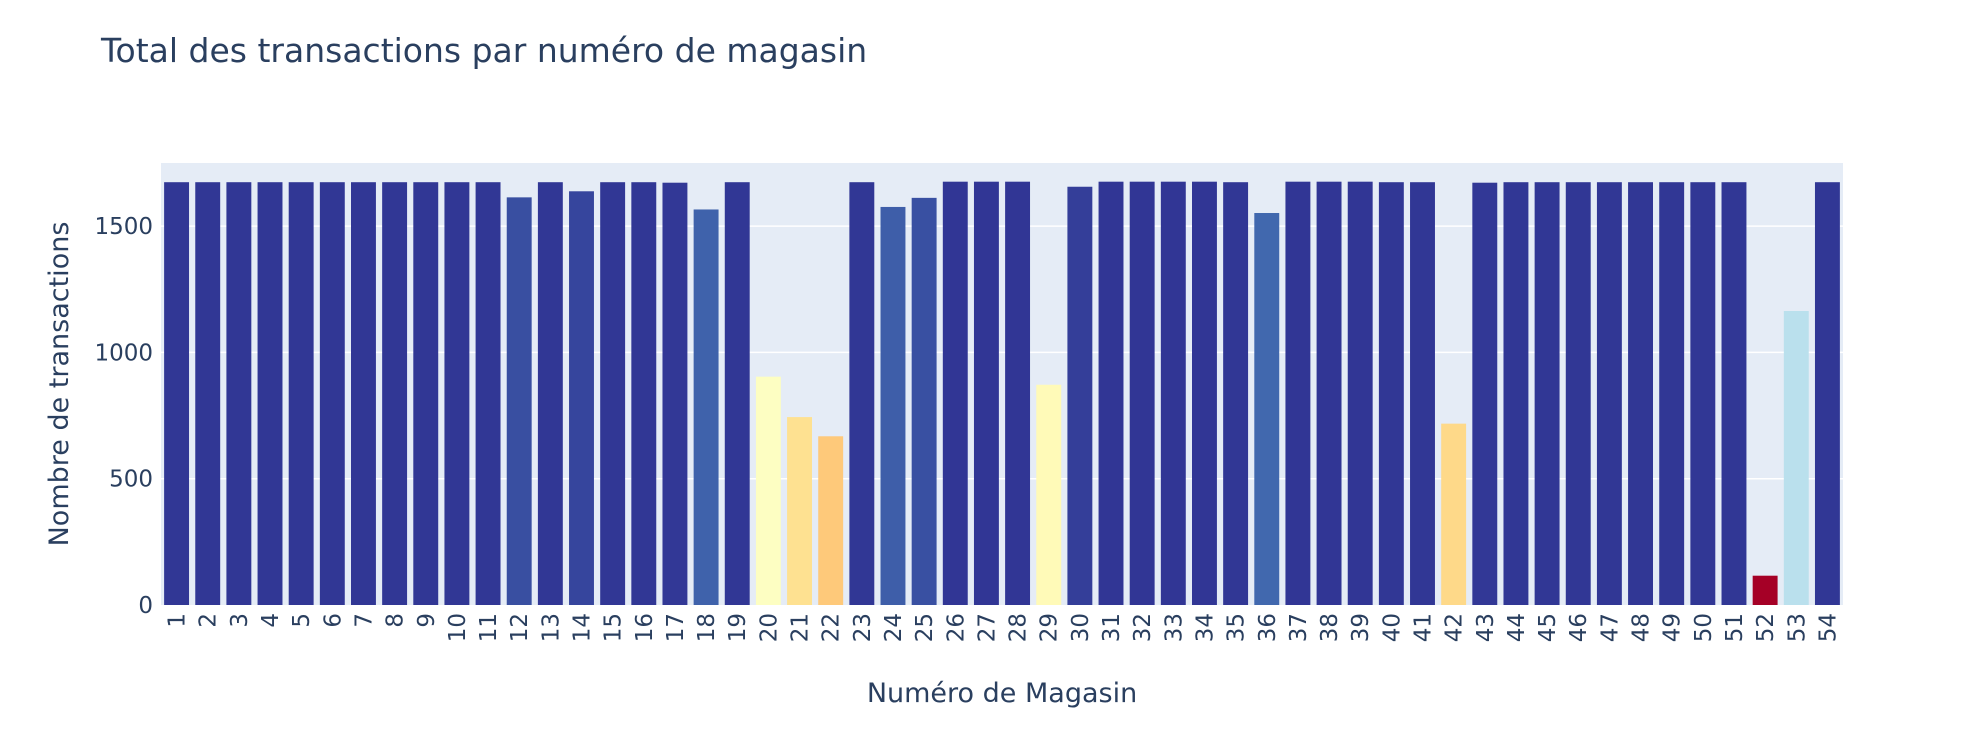 This screenshot has height=738, width=1964. What do you see at coordinates (1330, 627) in the screenshot?
I see `x-tick-label: 38` at bounding box center [1330, 627].